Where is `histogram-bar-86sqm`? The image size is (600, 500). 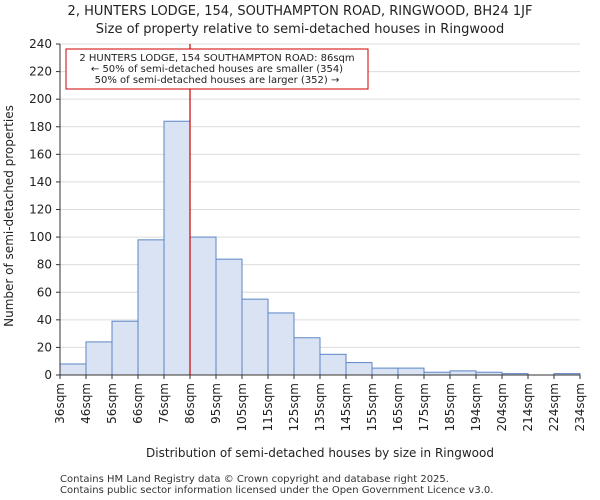 histogram-bar-86sqm is located at coordinates (203, 306).